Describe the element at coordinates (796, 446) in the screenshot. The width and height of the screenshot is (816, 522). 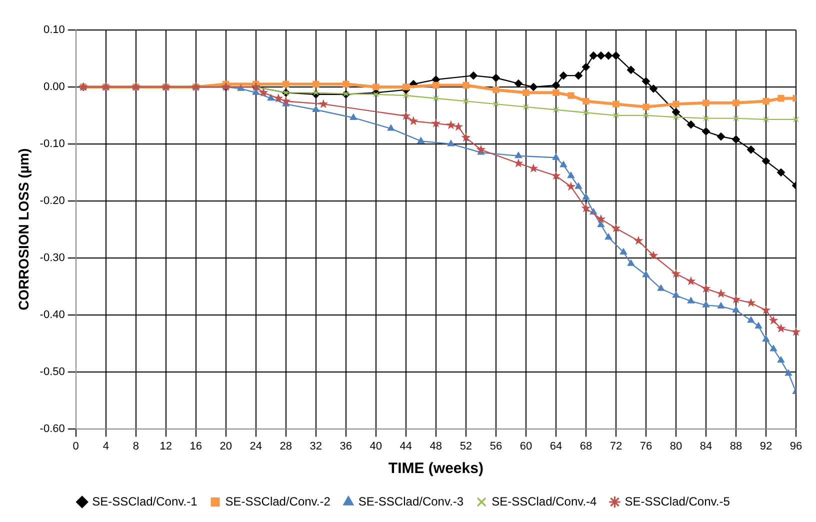
I see `x-tick-label: 96` at that location.